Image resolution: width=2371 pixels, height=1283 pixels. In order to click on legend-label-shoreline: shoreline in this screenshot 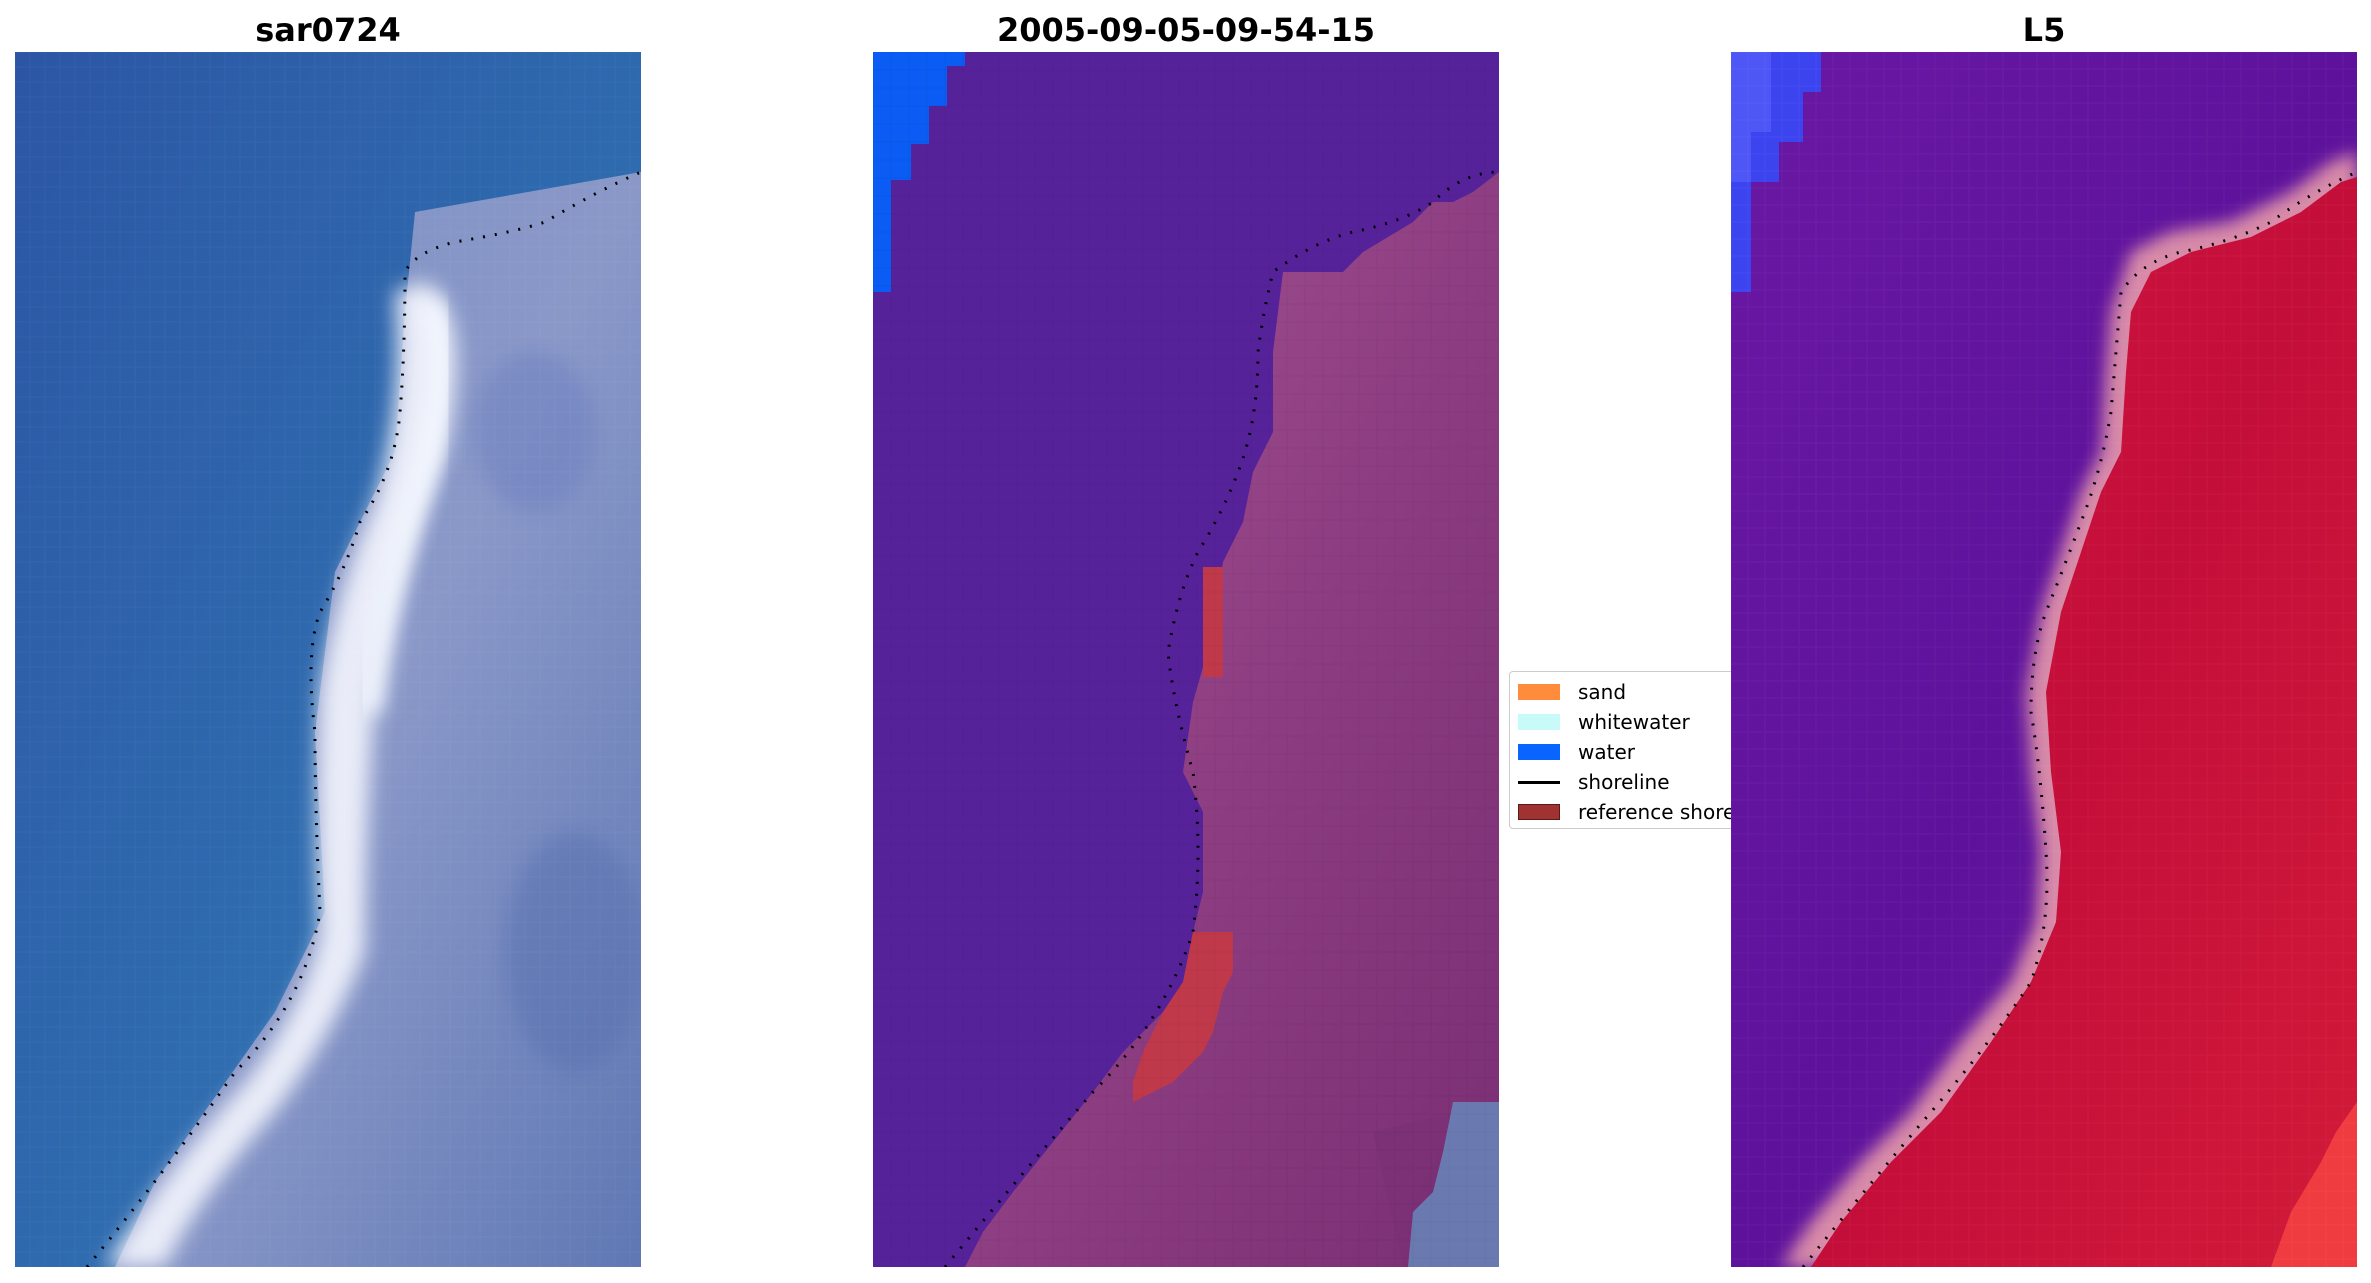, I will do `click(1624, 782)`.